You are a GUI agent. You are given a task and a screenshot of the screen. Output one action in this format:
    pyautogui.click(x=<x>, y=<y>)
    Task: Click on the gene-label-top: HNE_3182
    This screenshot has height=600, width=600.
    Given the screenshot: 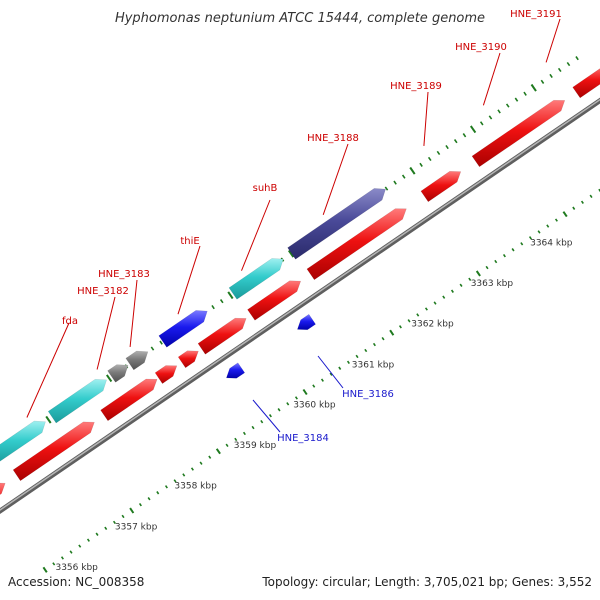 What is the action you would take?
    pyautogui.click(x=103, y=291)
    